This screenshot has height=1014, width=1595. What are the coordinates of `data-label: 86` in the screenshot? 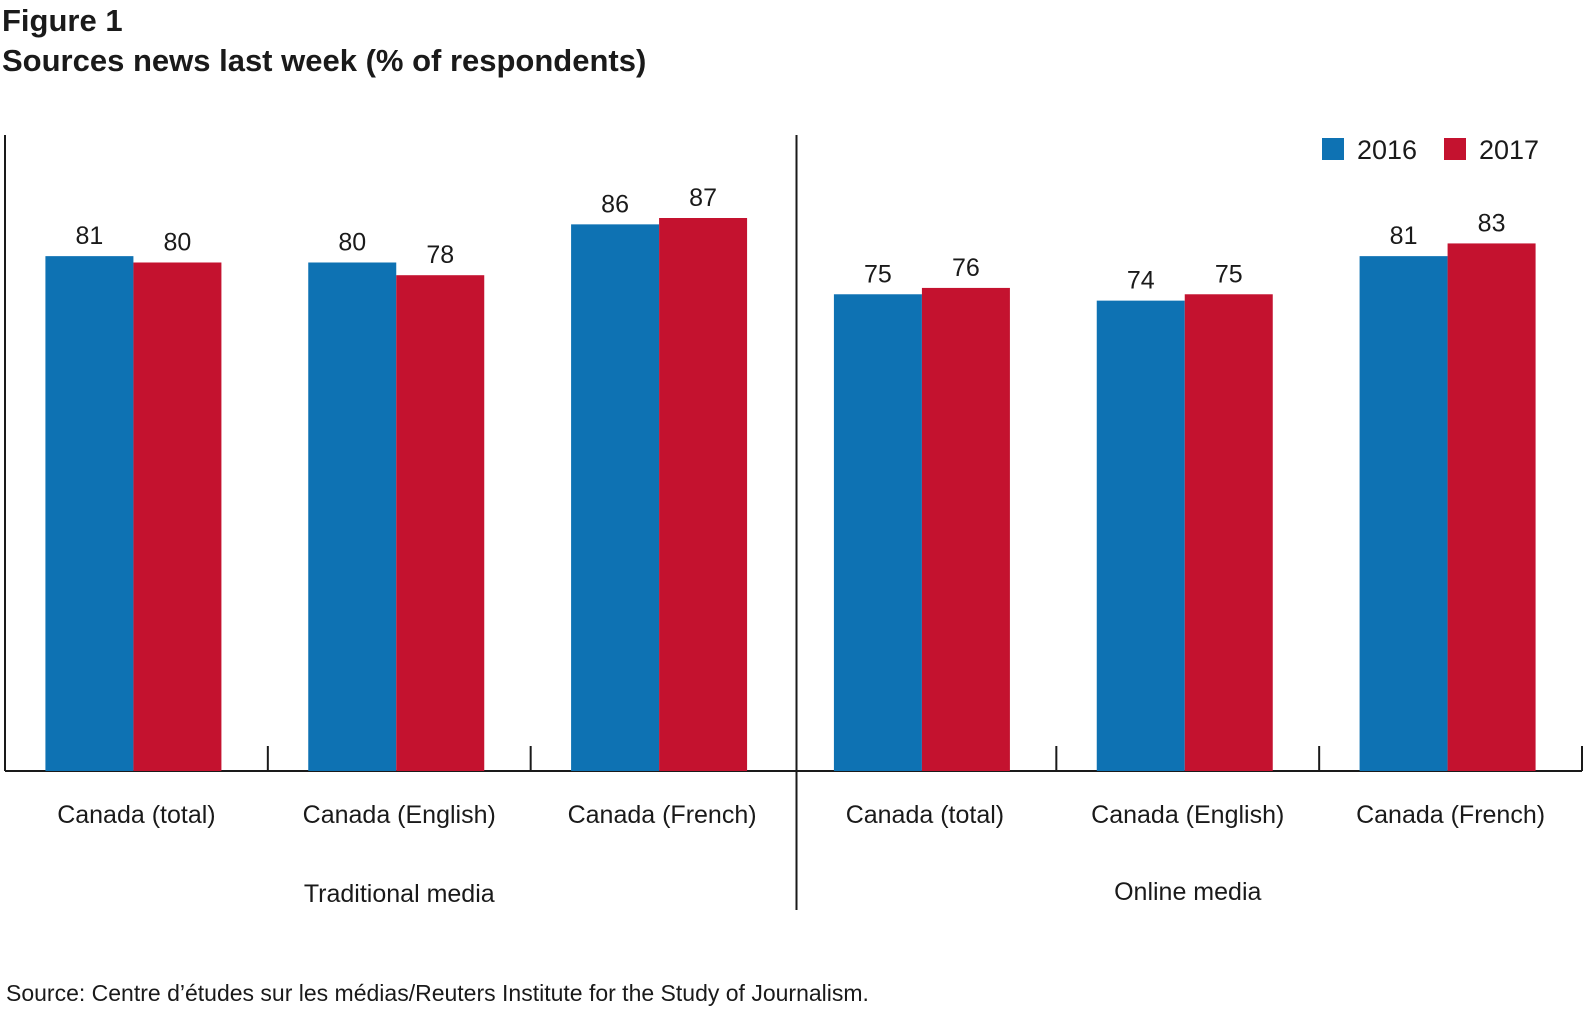 It's located at (615, 204).